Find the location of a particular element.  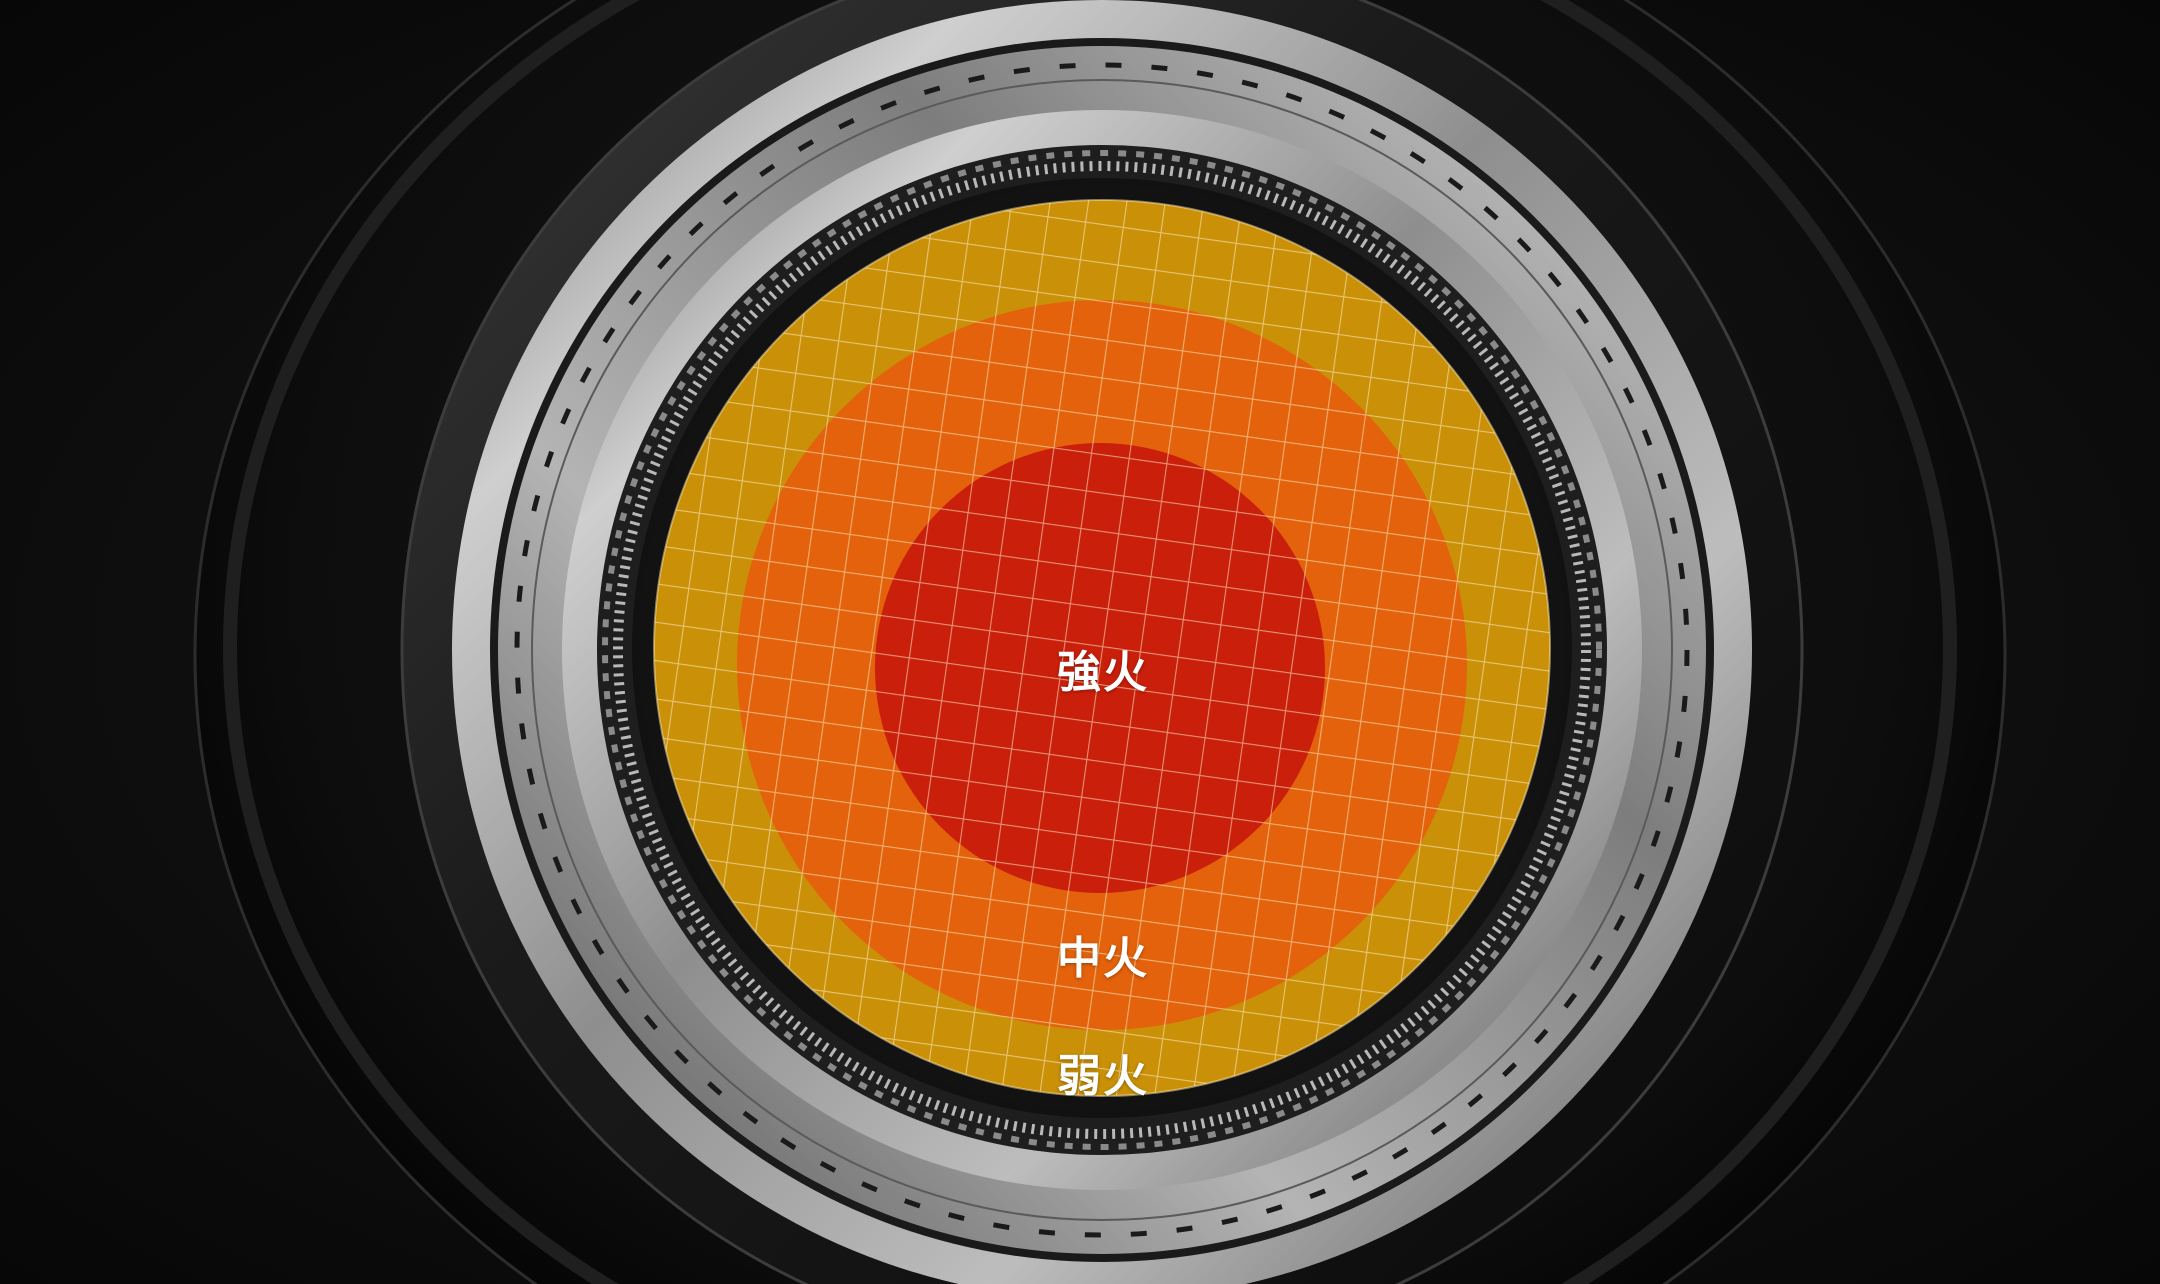

zone-label-strong: 強火 is located at coordinates (1103, 672).